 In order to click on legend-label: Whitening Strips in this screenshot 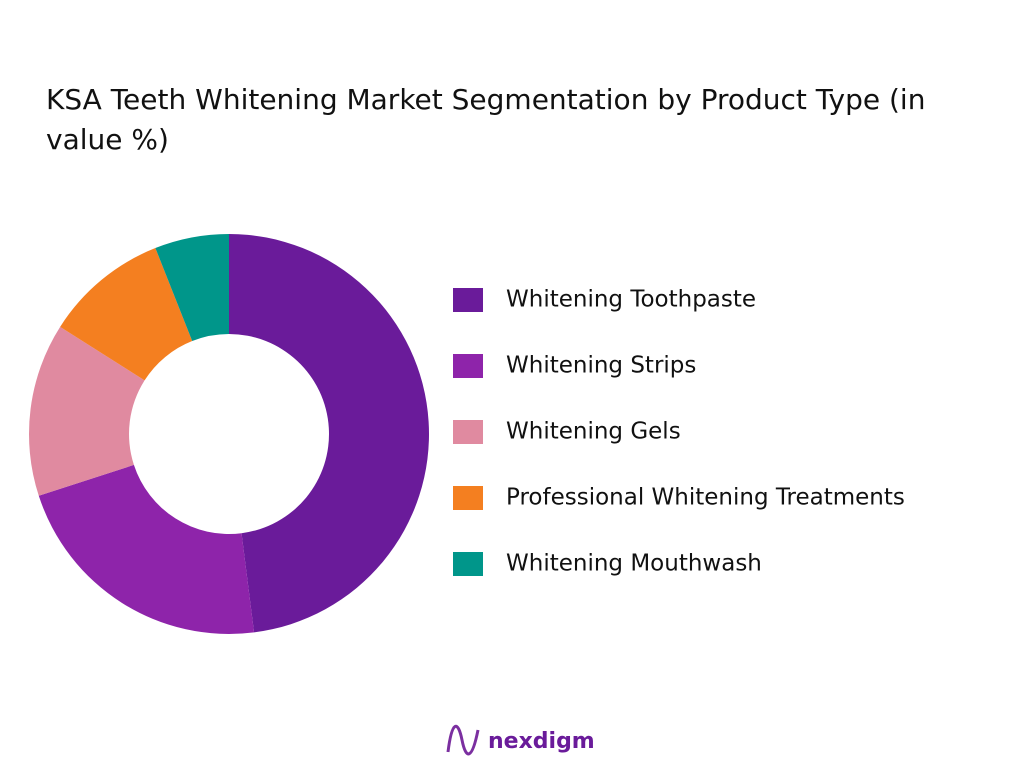, I will do `click(601, 366)`.